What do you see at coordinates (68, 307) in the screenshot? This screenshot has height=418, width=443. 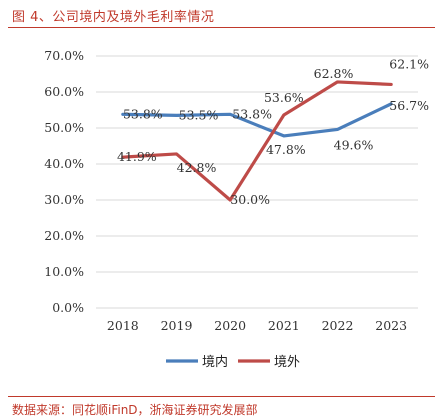 I see `y-tick-label: 0.0%` at bounding box center [68, 307].